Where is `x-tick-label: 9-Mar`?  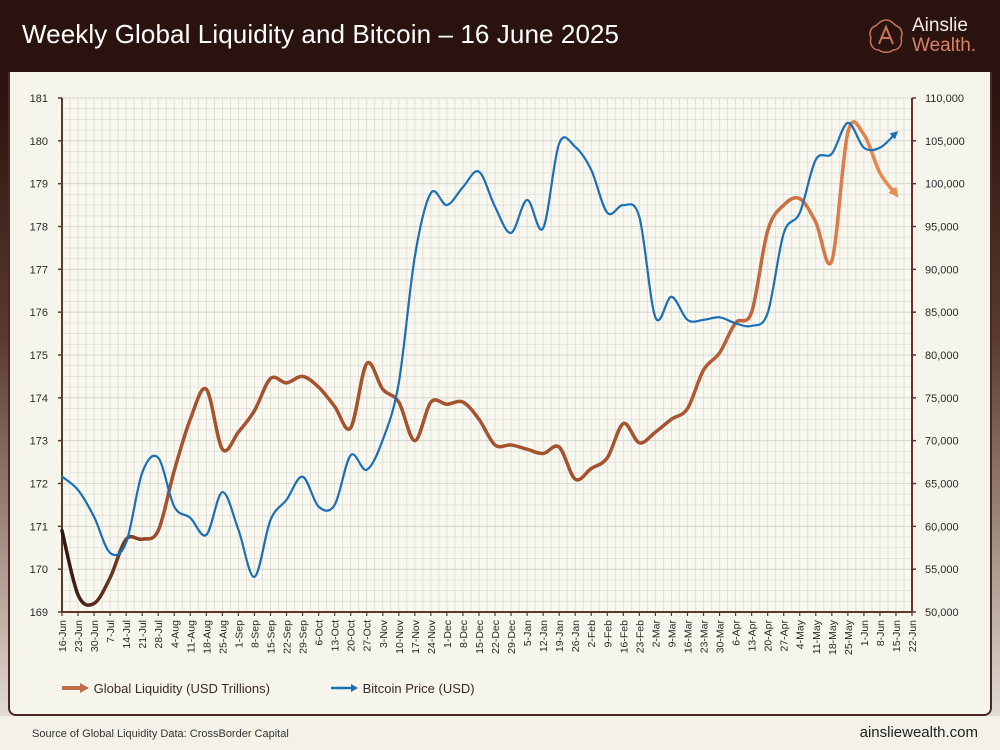
x-tick-label: 9-Mar is located at coordinates (672, 633).